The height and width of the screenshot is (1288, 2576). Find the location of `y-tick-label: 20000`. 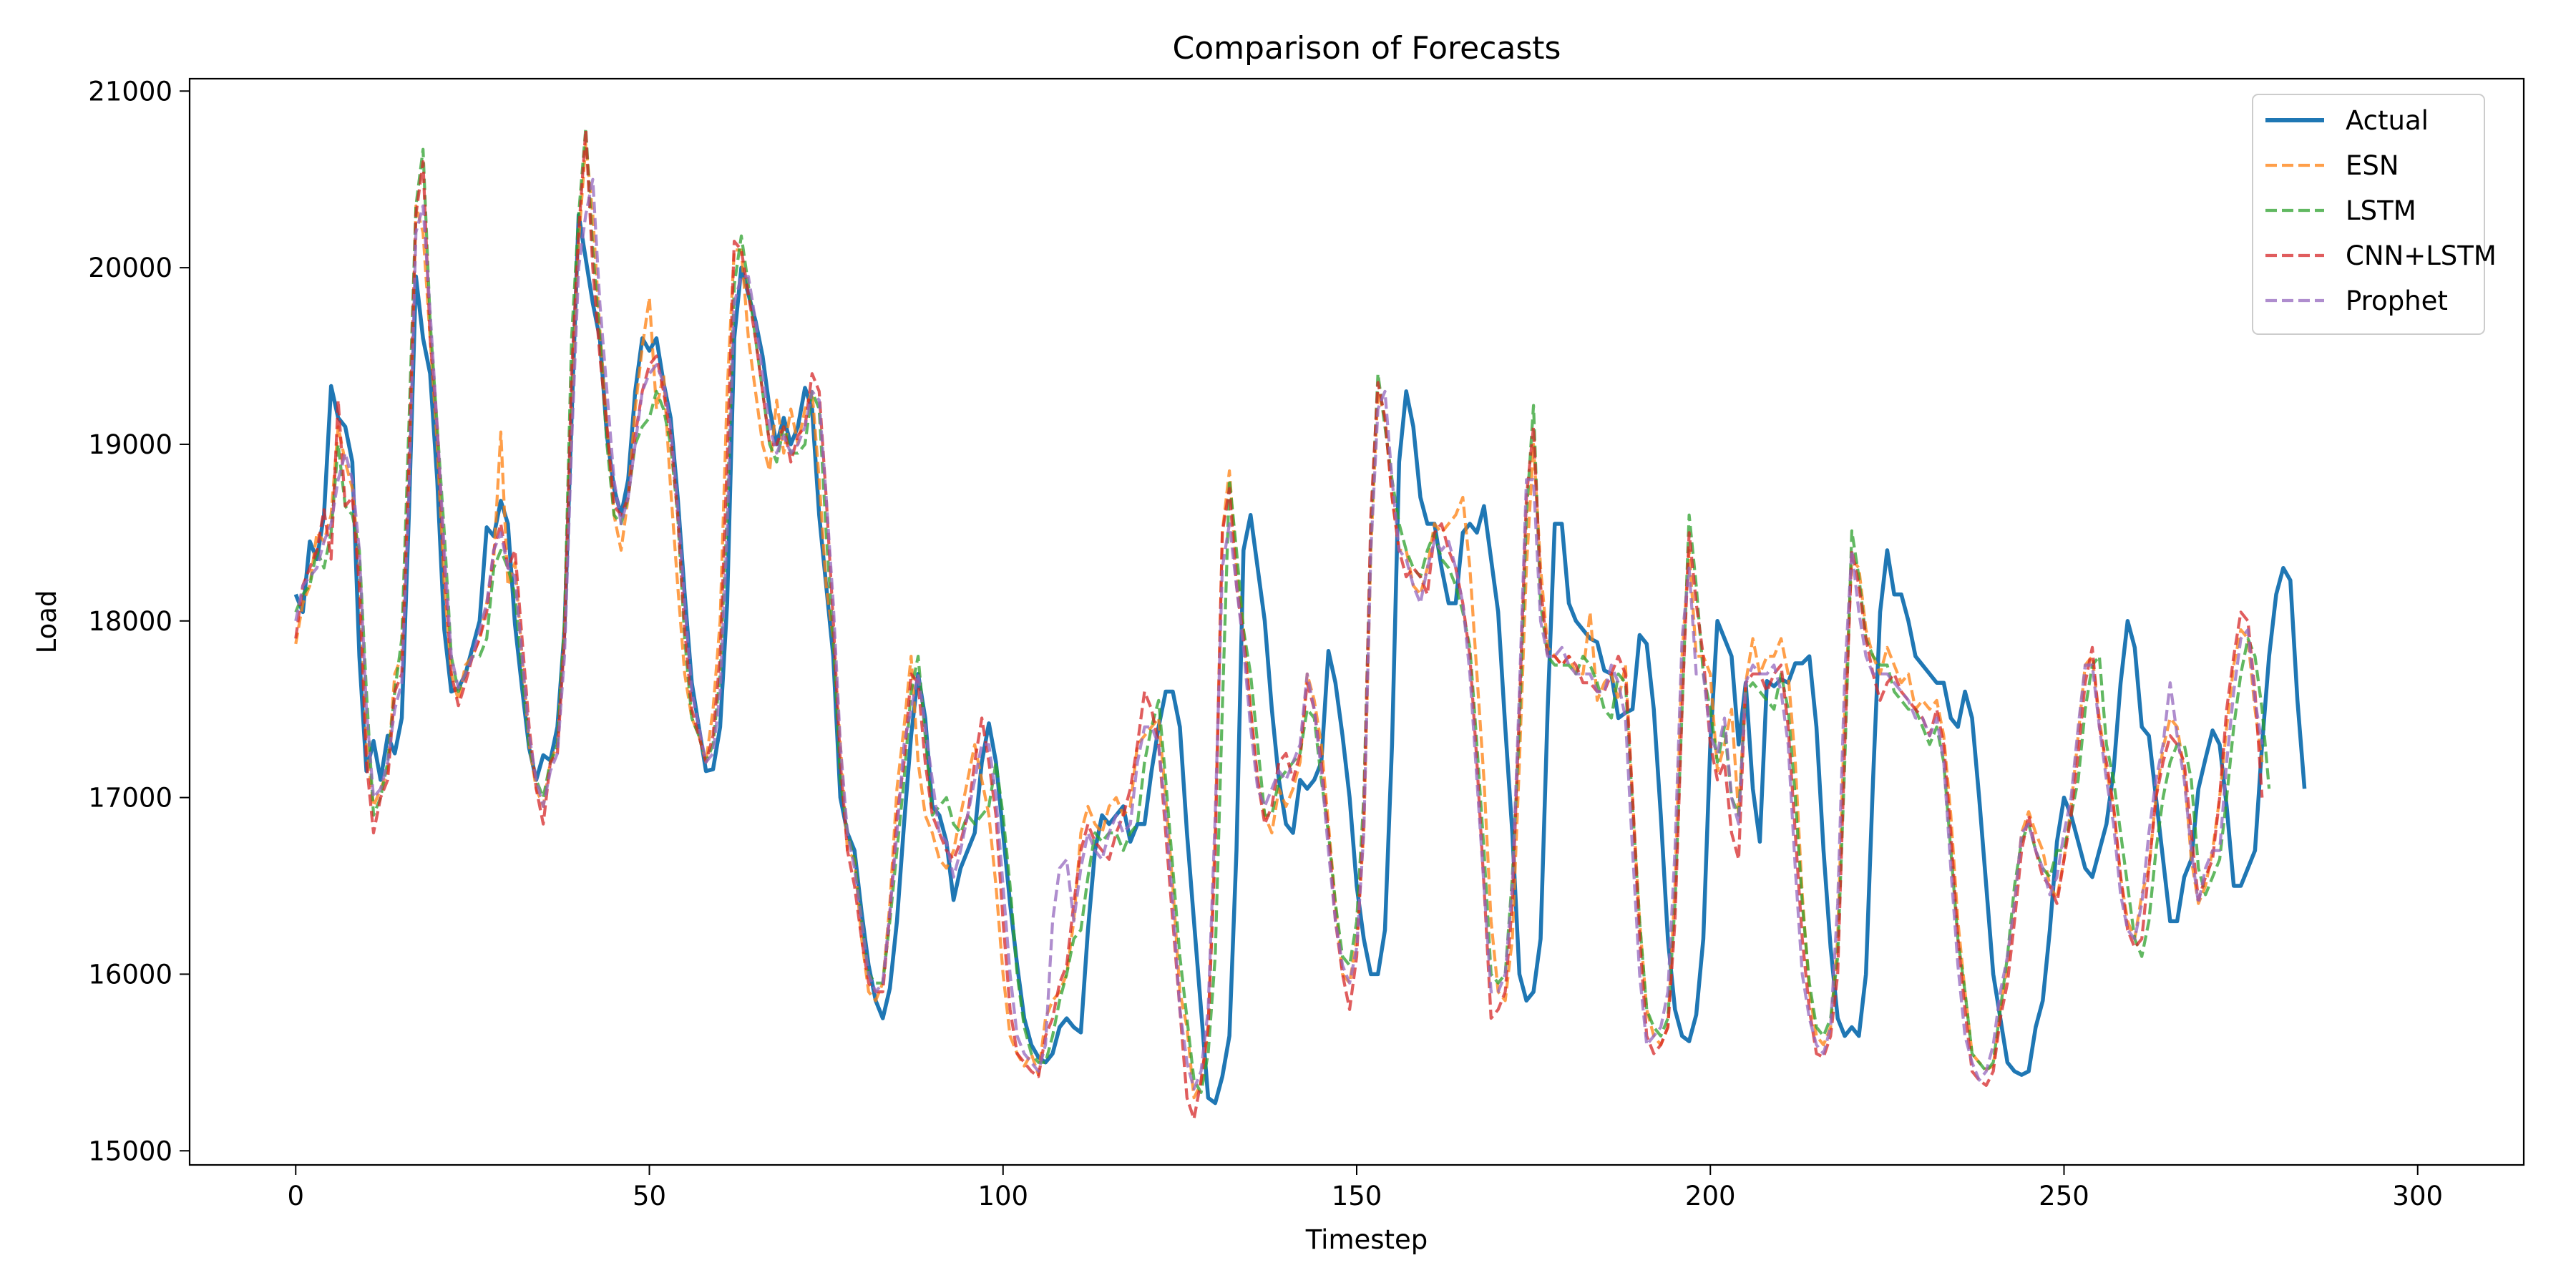

y-tick-label: 20000 is located at coordinates (130, 268).